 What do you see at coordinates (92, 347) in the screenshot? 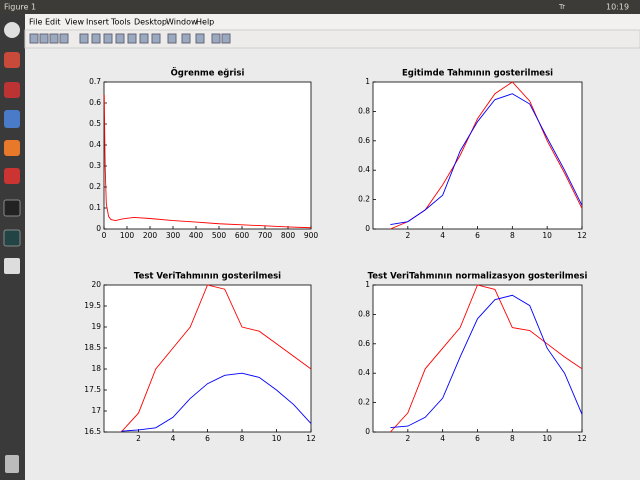
I see `y-tick-label: 18.5` at bounding box center [92, 347].